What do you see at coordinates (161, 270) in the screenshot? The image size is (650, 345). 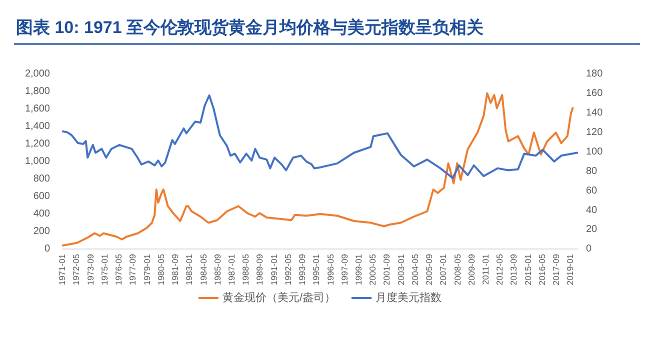 I see `x-tick-label: 1980-05` at bounding box center [161, 270].